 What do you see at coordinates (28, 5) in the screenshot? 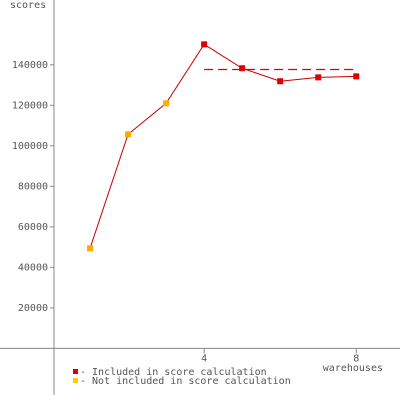
I see `y-axis-label: scores` at bounding box center [28, 5].